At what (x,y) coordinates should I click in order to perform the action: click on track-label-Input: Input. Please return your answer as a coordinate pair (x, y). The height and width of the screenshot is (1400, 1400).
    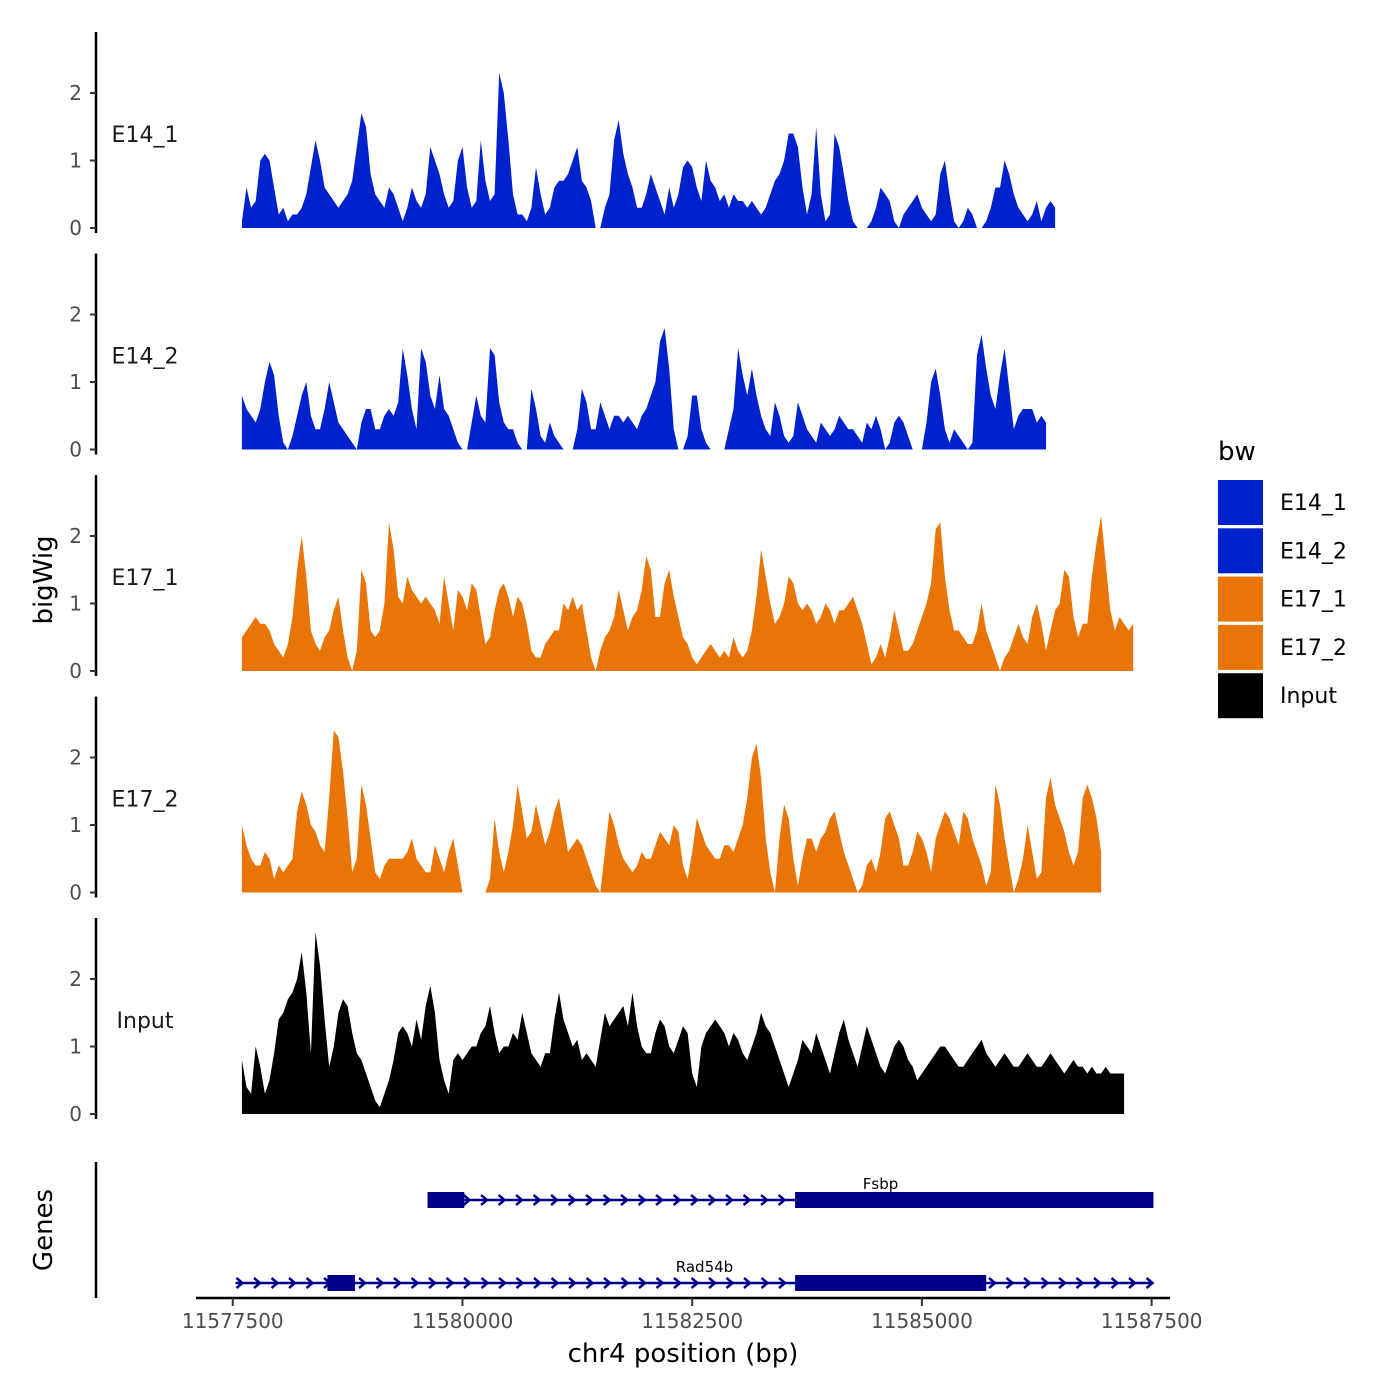
    Looking at the image, I should click on (145, 1021).